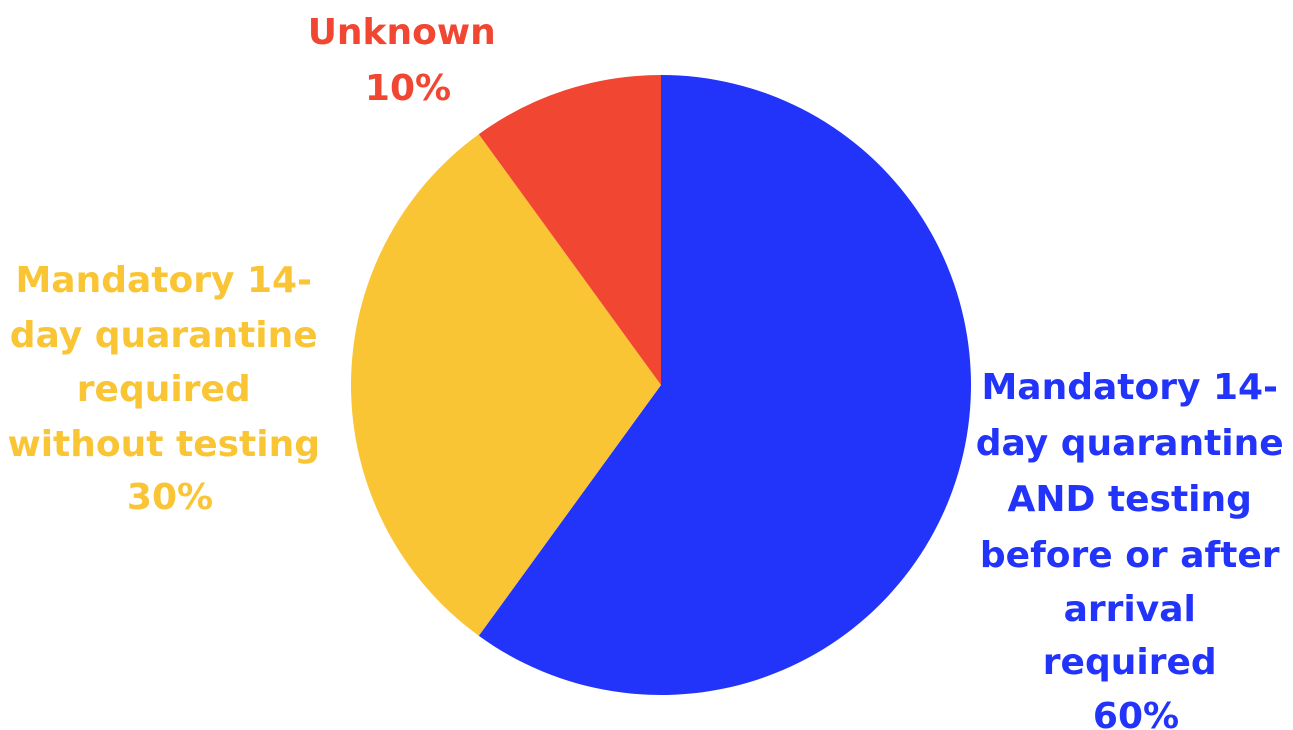  What do you see at coordinates (408, 88) in the screenshot?
I see `slice-value-label: 10%` at bounding box center [408, 88].